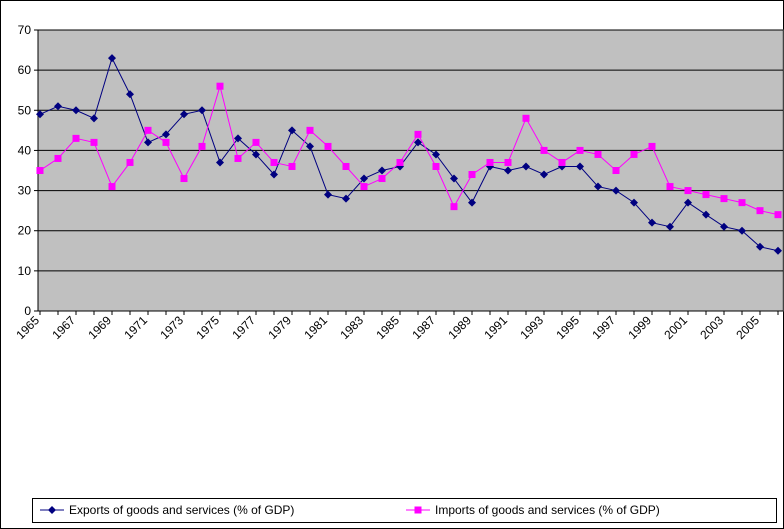 This screenshot has height=529, width=784. What do you see at coordinates (25, 110) in the screenshot?
I see `y-tick-label: 50` at bounding box center [25, 110].